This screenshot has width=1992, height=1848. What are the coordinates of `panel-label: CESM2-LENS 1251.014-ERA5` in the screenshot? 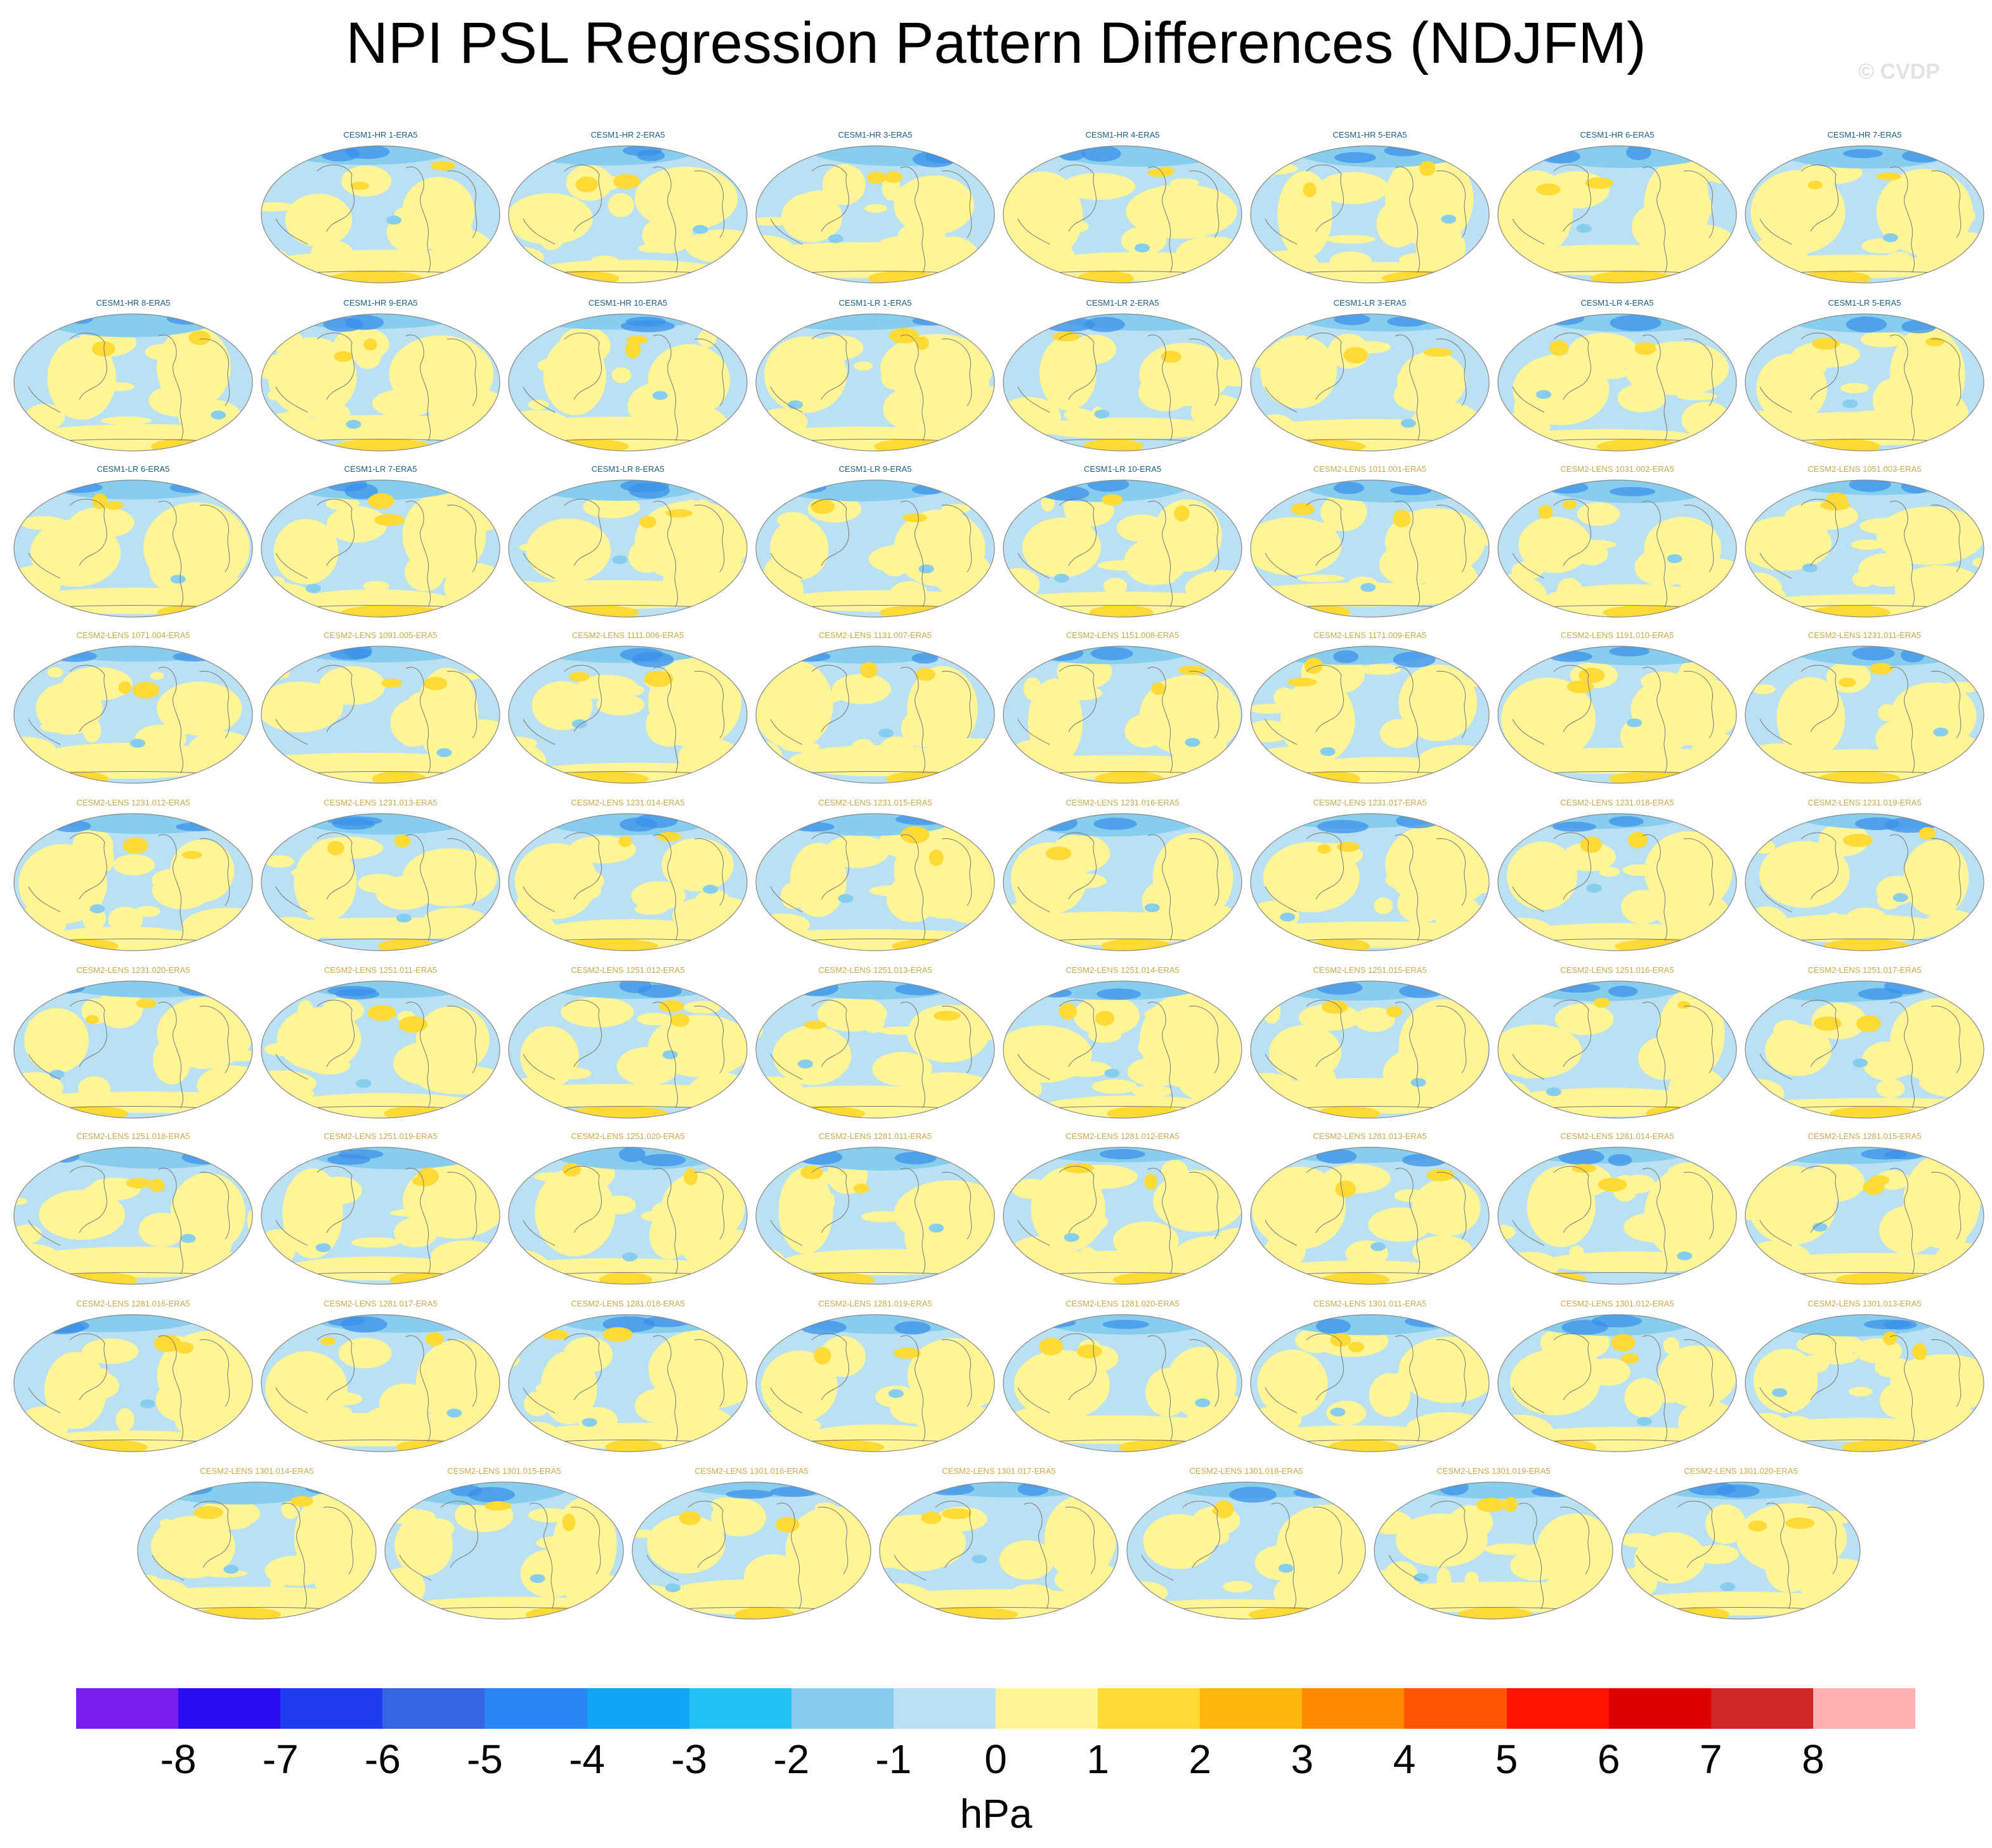 It's located at (1122, 970).